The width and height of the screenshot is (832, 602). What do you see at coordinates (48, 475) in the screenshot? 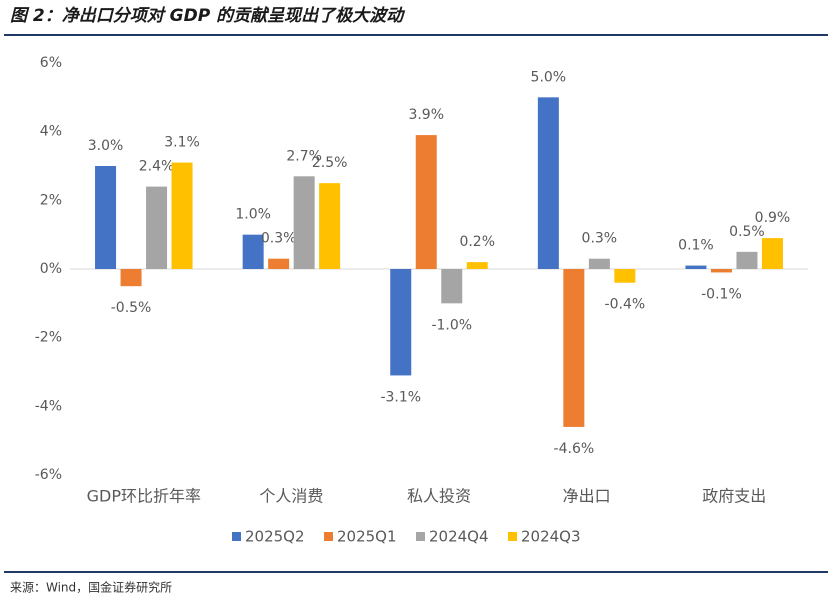
I see `y-tick-label: -6%` at bounding box center [48, 475].